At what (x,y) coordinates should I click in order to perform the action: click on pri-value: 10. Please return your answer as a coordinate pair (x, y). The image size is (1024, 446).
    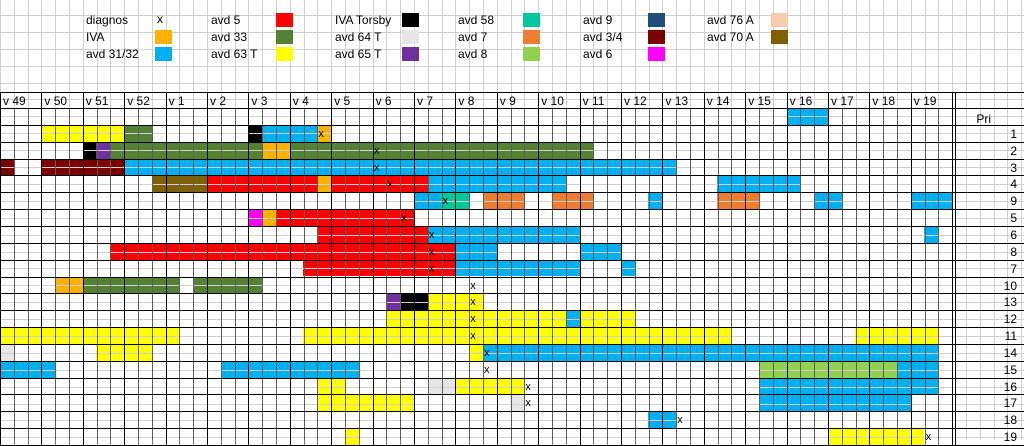
    Looking at the image, I should click on (1010, 285).